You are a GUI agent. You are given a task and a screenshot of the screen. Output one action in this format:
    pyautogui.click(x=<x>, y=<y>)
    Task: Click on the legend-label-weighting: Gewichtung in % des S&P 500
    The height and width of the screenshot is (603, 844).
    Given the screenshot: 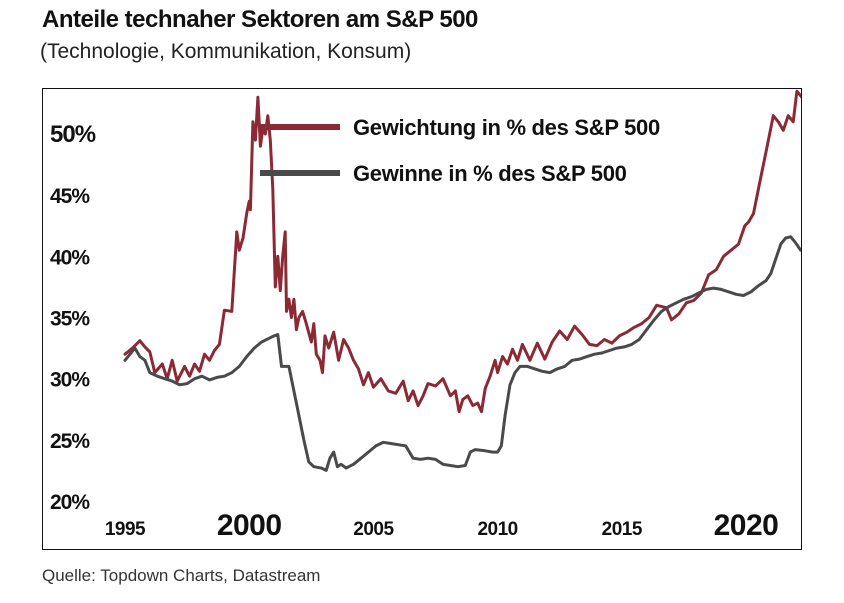 What is the action you would take?
    pyautogui.click(x=506, y=127)
    